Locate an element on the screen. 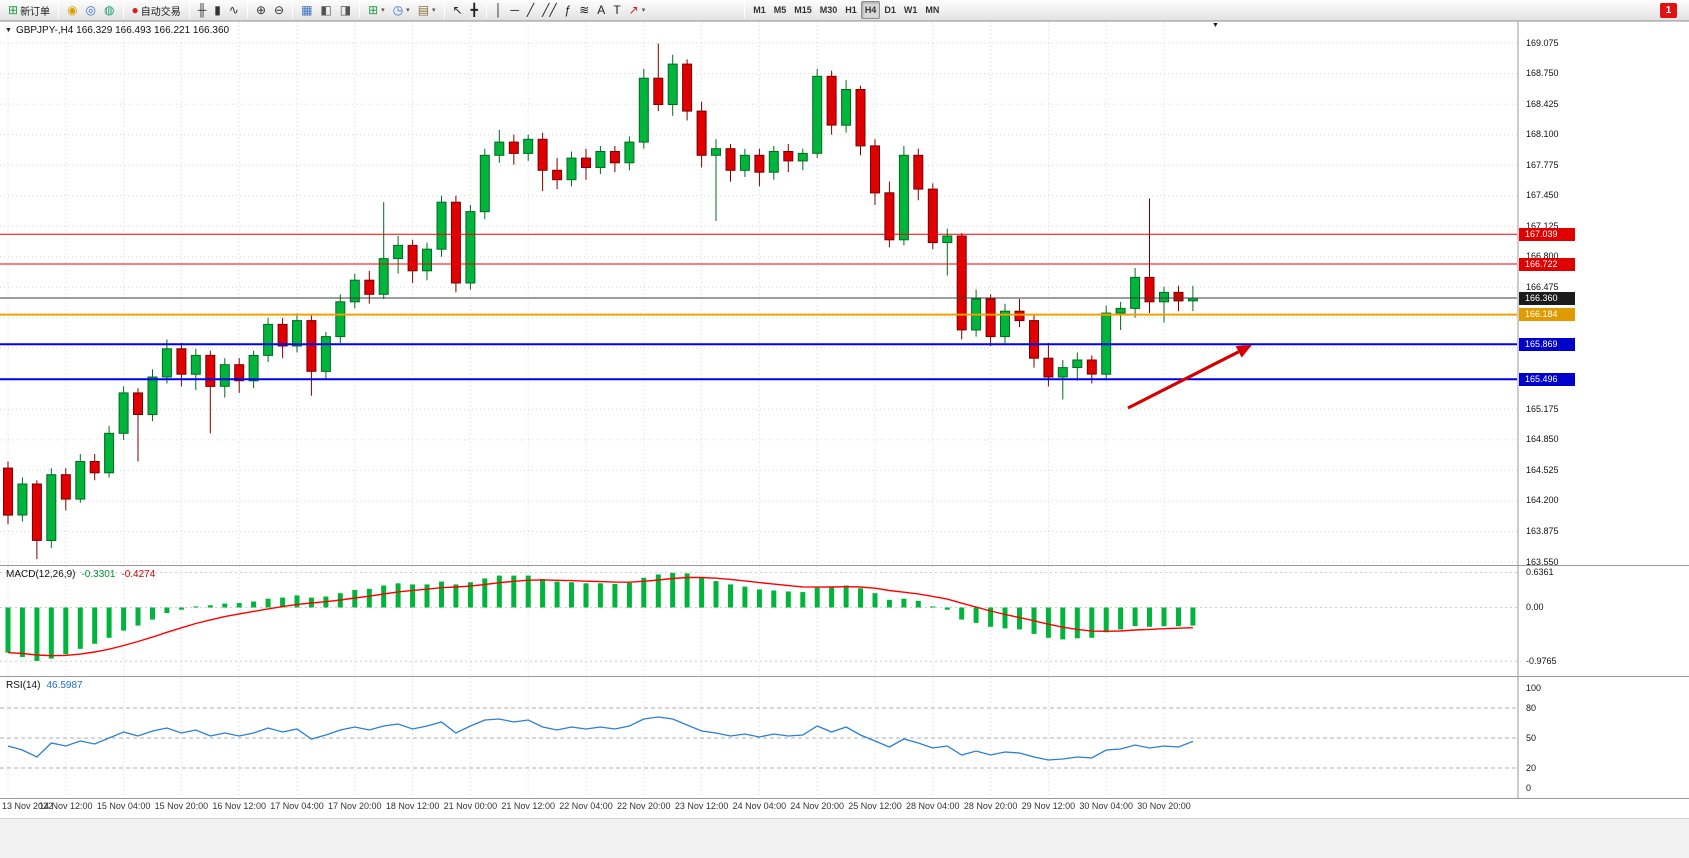 The image size is (1689, 858). arrows-button: ↗ ▾ is located at coordinates (637, 10).